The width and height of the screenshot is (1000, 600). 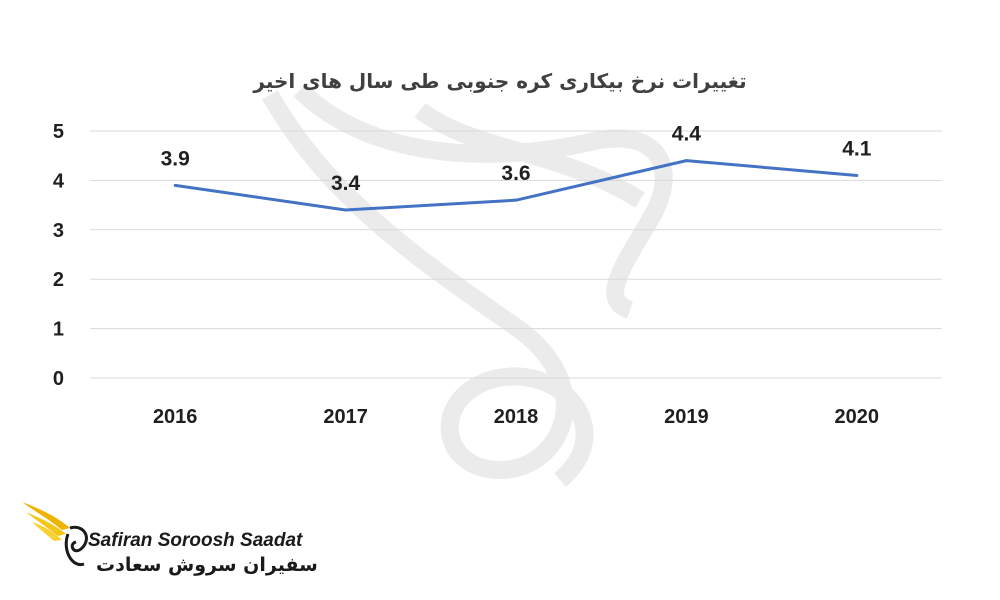 I want to click on x-tick-label: 2020, so click(x=857, y=417).